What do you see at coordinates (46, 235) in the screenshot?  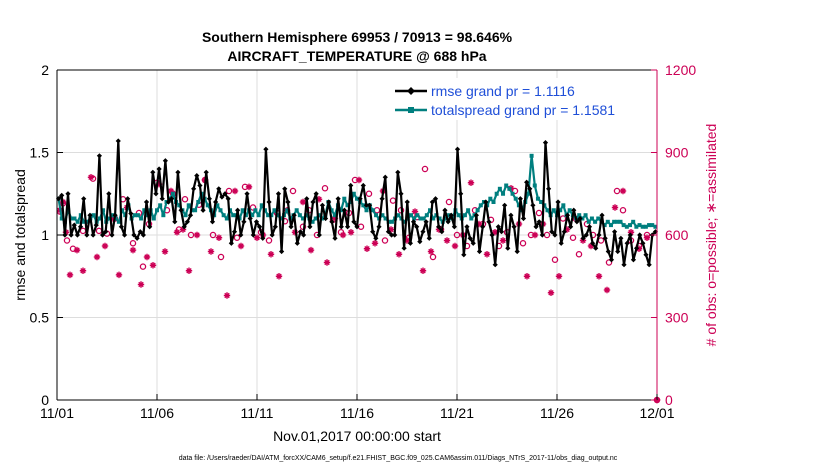 I see `y-ticks-left: 0 0.5 1 1.5 2` at bounding box center [46, 235].